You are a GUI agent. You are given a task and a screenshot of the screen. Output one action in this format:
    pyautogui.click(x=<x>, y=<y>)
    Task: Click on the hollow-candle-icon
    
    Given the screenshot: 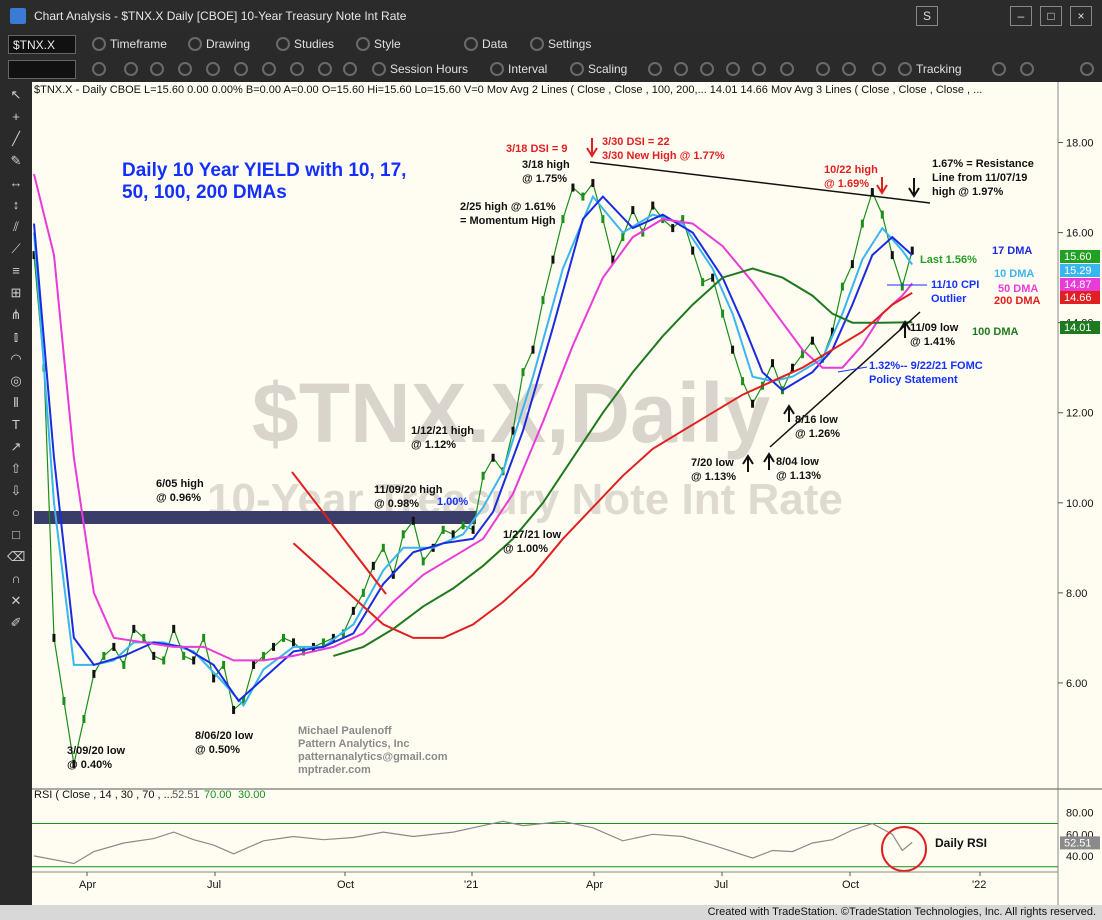 What is the action you would take?
    pyautogui.click(x=733, y=69)
    